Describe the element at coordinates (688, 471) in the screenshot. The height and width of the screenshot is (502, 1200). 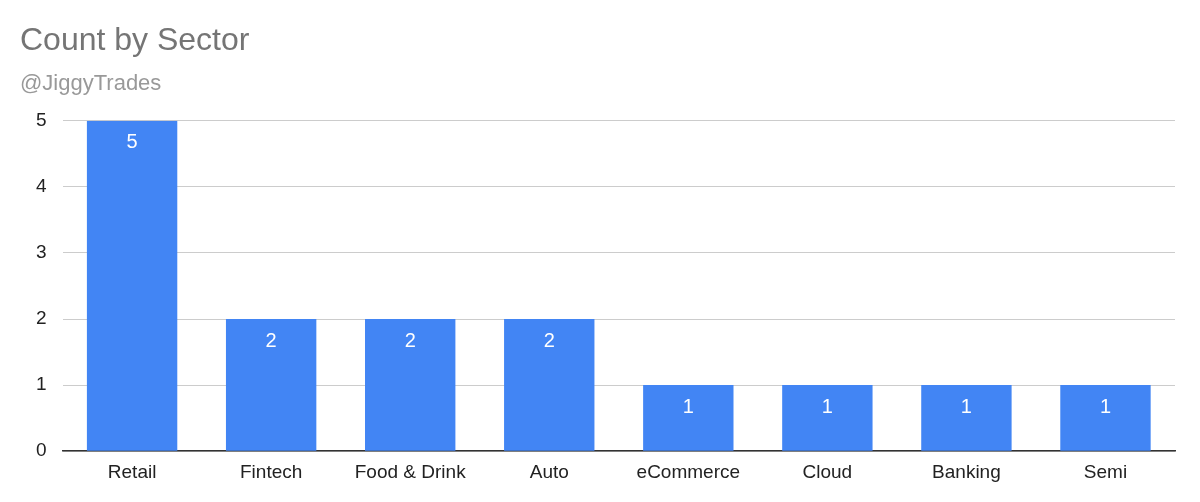
I see `x-tick-label: eCommerce` at that location.